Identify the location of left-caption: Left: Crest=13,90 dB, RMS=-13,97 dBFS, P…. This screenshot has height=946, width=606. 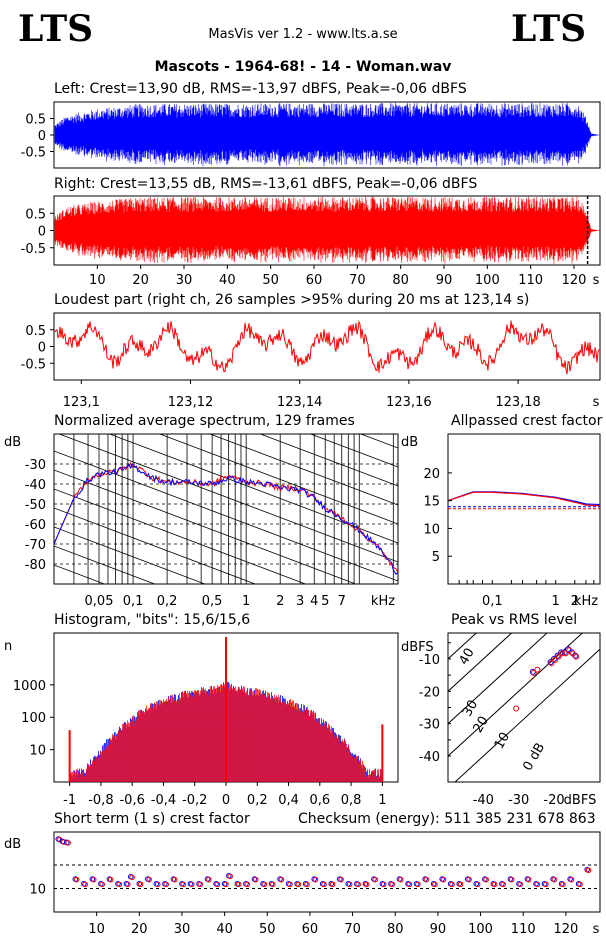
(260, 89).